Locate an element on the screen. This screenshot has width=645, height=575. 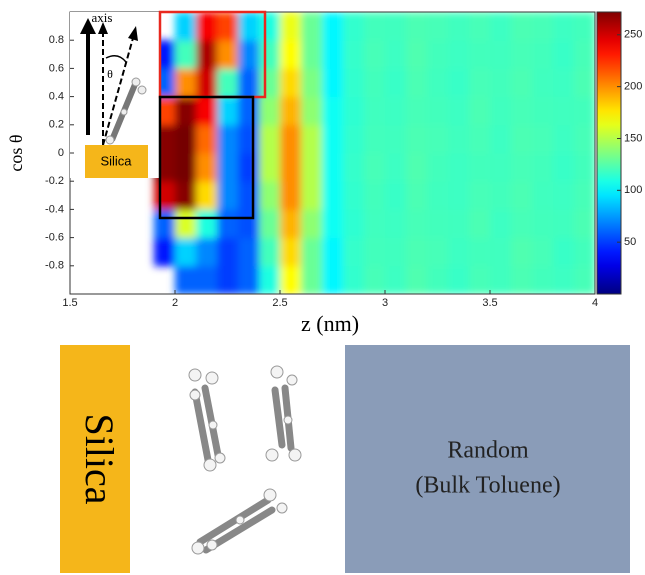
y-tick-label: -0.6 is located at coordinates (54, 238).